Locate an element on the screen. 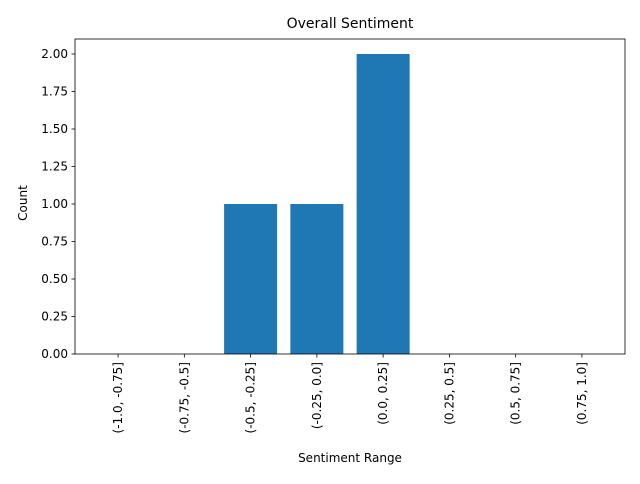  y-tick-label: 0.75 is located at coordinates (54, 242).